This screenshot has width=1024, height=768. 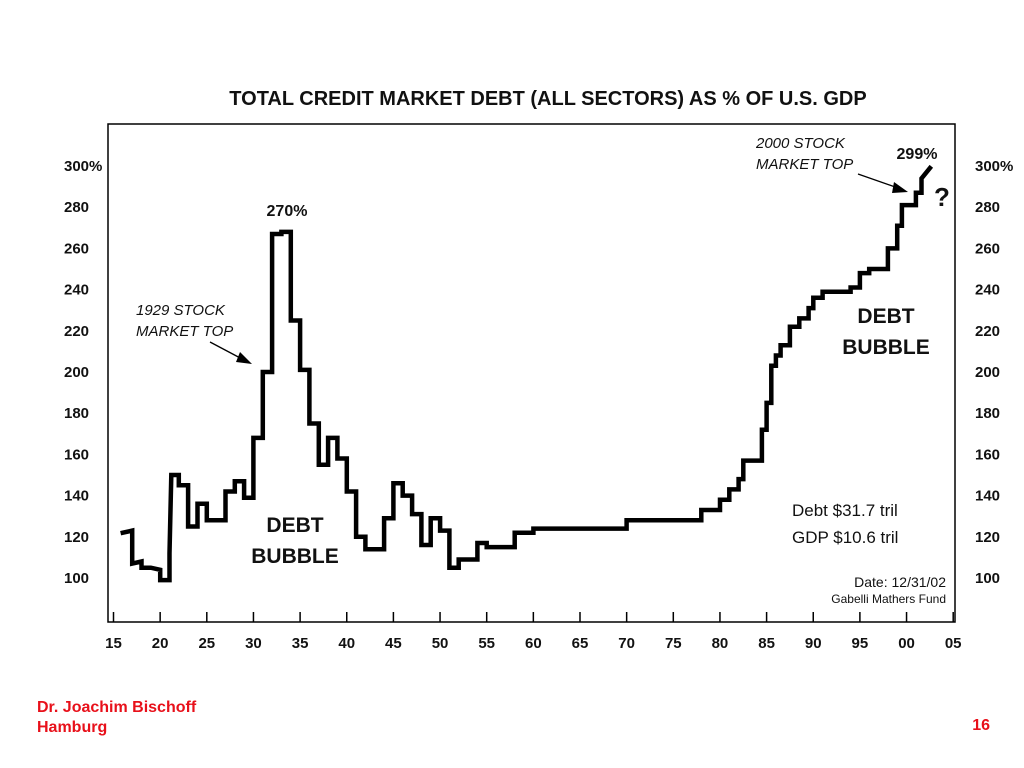 What do you see at coordinates (76, 578) in the screenshot?
I see `y-tick-label-left: 100` at bounding box center [76, 578].